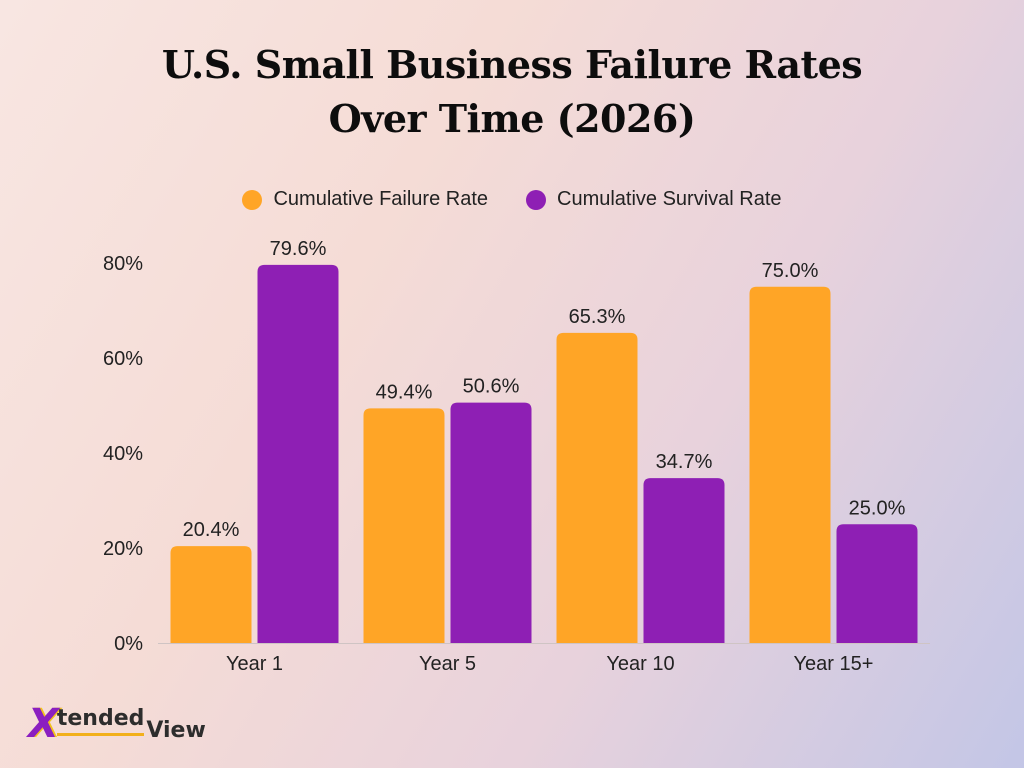 The width and height of the screenshot is (1024, 768). I want to click on data-label: 75.0%, so click(790, 271).